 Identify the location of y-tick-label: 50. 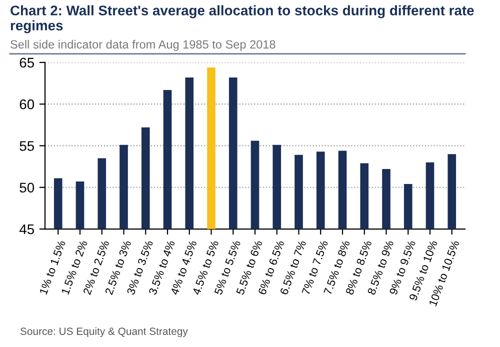
(27, 187).